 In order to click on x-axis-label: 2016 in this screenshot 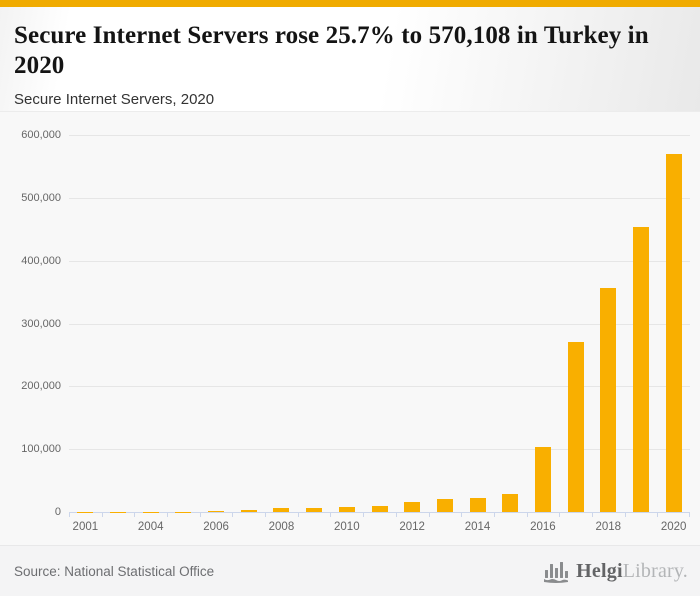, I will do `click(543, 527)`.